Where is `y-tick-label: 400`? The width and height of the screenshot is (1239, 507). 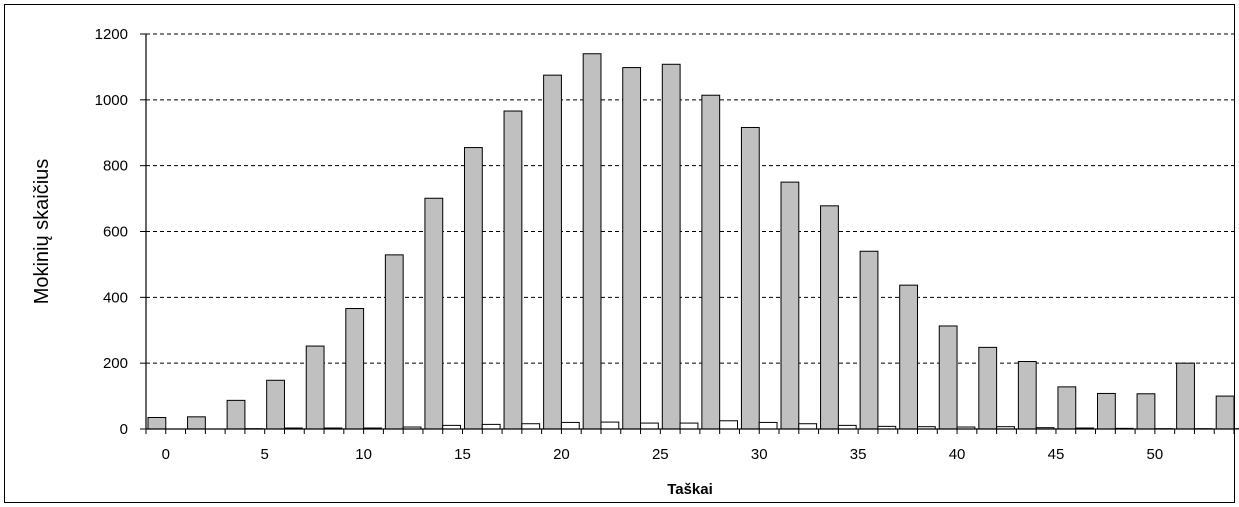 y-tick-label: 400 is located at coordinates (115, 297).